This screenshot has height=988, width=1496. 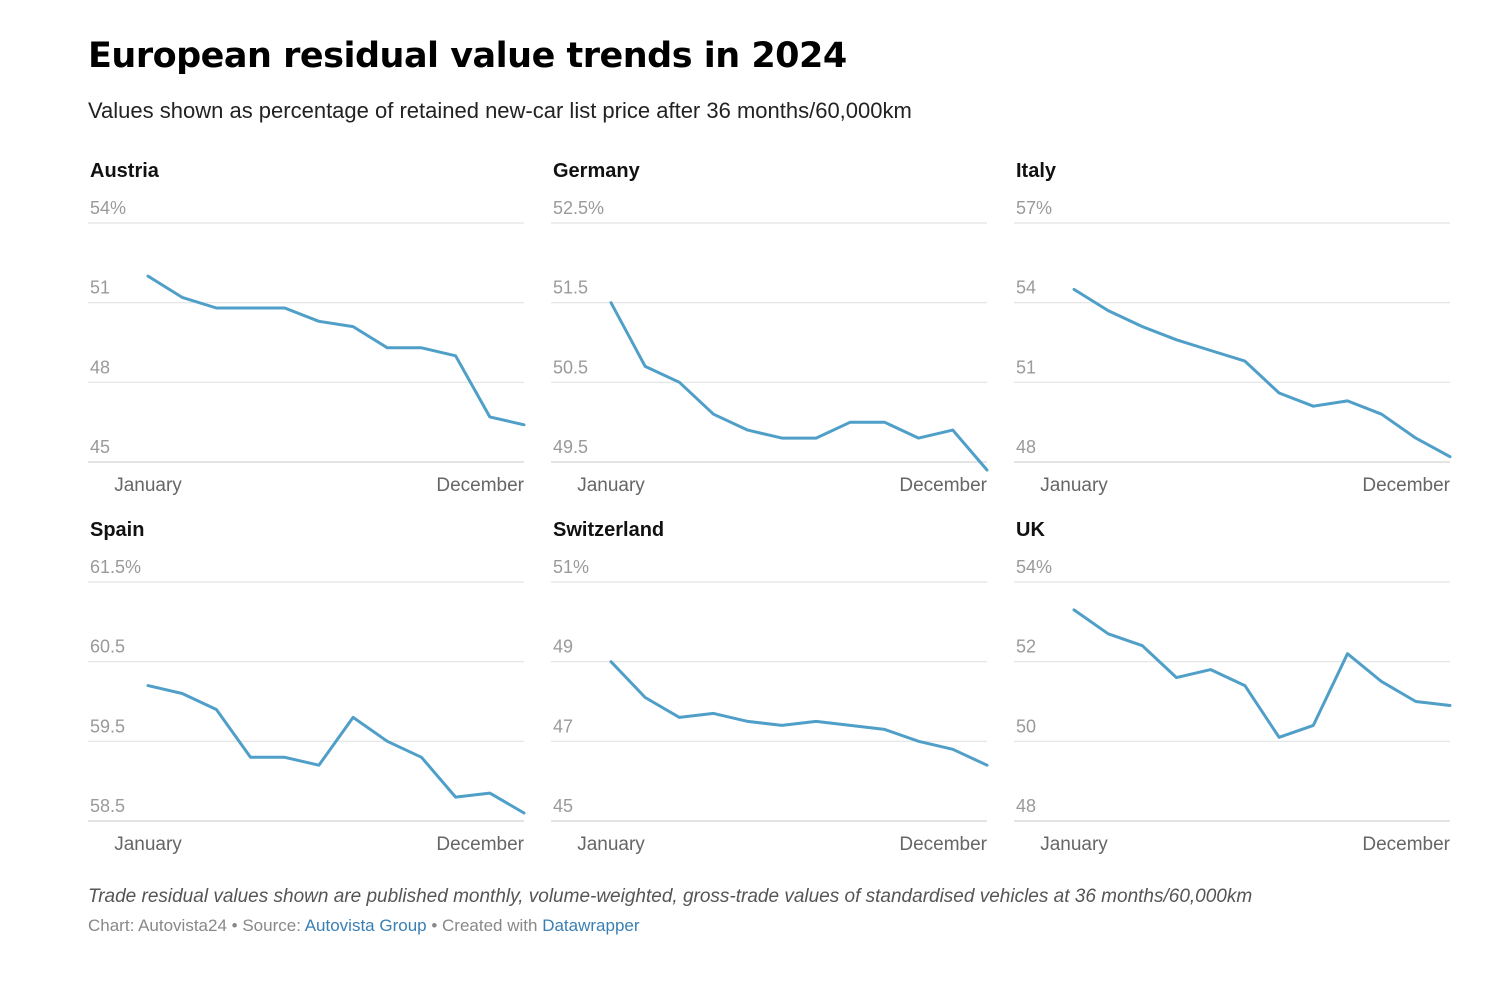 I want to click on y-tick-label: 51%, so click(x=571, y=567).